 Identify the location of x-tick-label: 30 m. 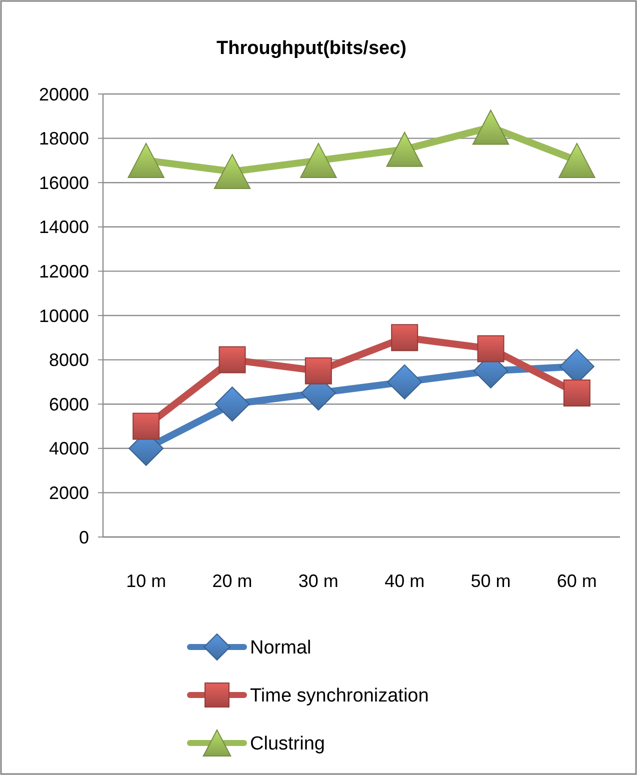
(318, 581).